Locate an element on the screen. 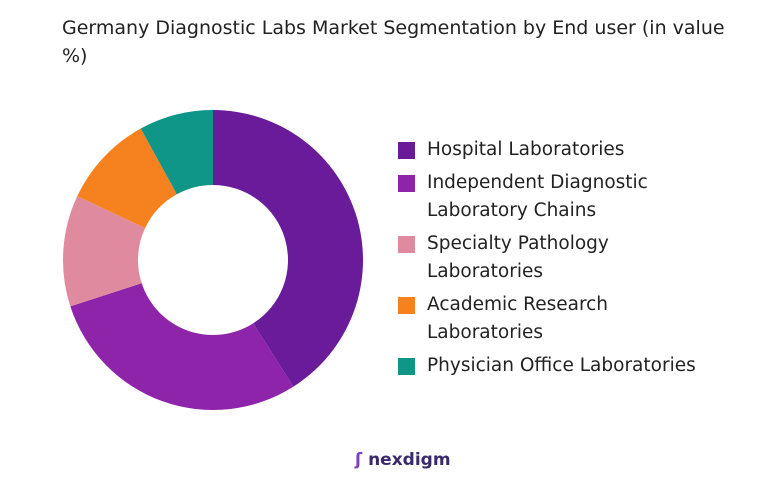 The height and width of the screenshot is (495, 781). legend-item: Specialty Pathology Laboratories is located at coordinates (578, 258).